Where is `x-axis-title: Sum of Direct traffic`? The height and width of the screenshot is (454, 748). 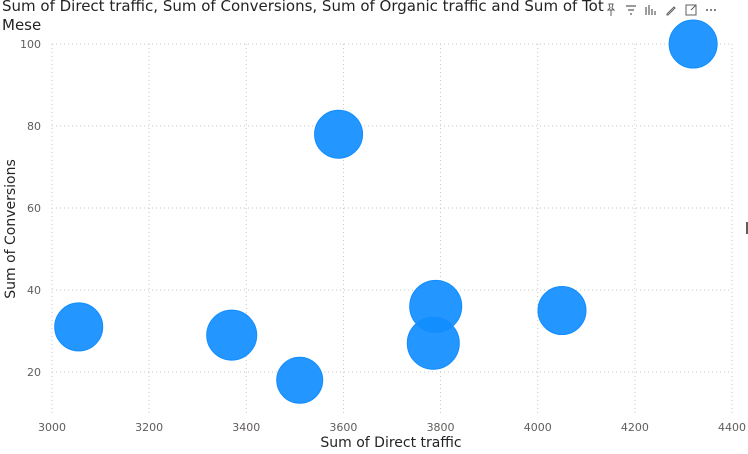
x-axis-title: Sum of Direct traffic is located at coordinates (390, 443).